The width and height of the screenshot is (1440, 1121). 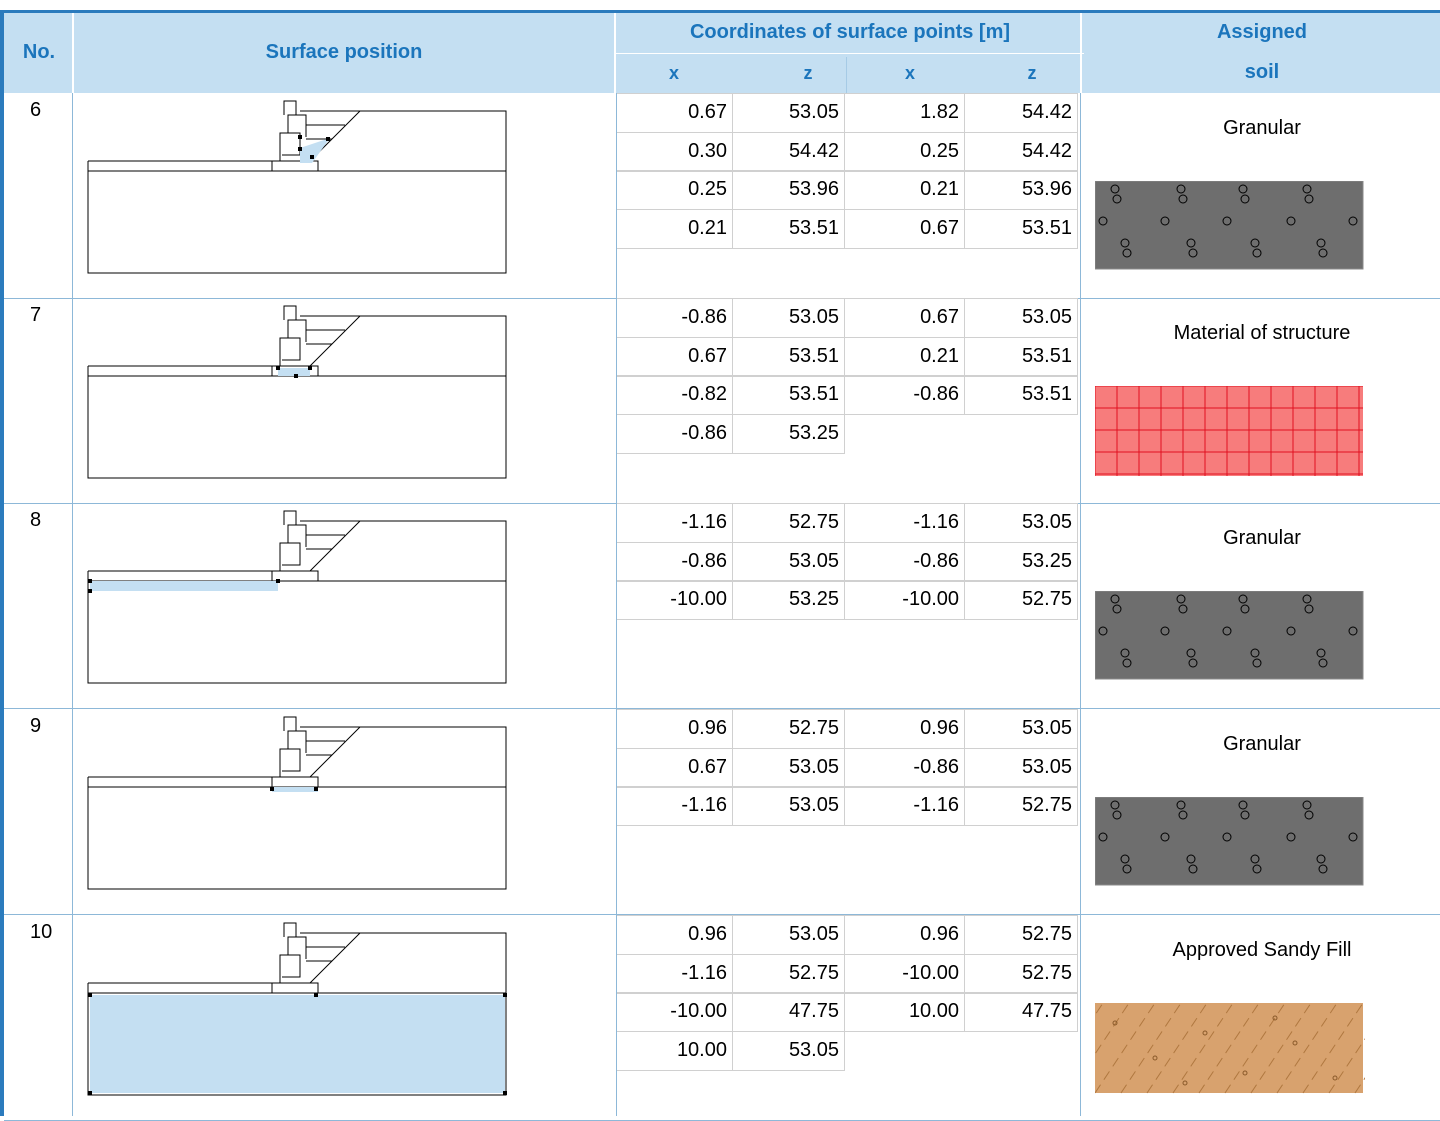 I want to click on header-surface-position: Surface position, so click(x=344, y=52).